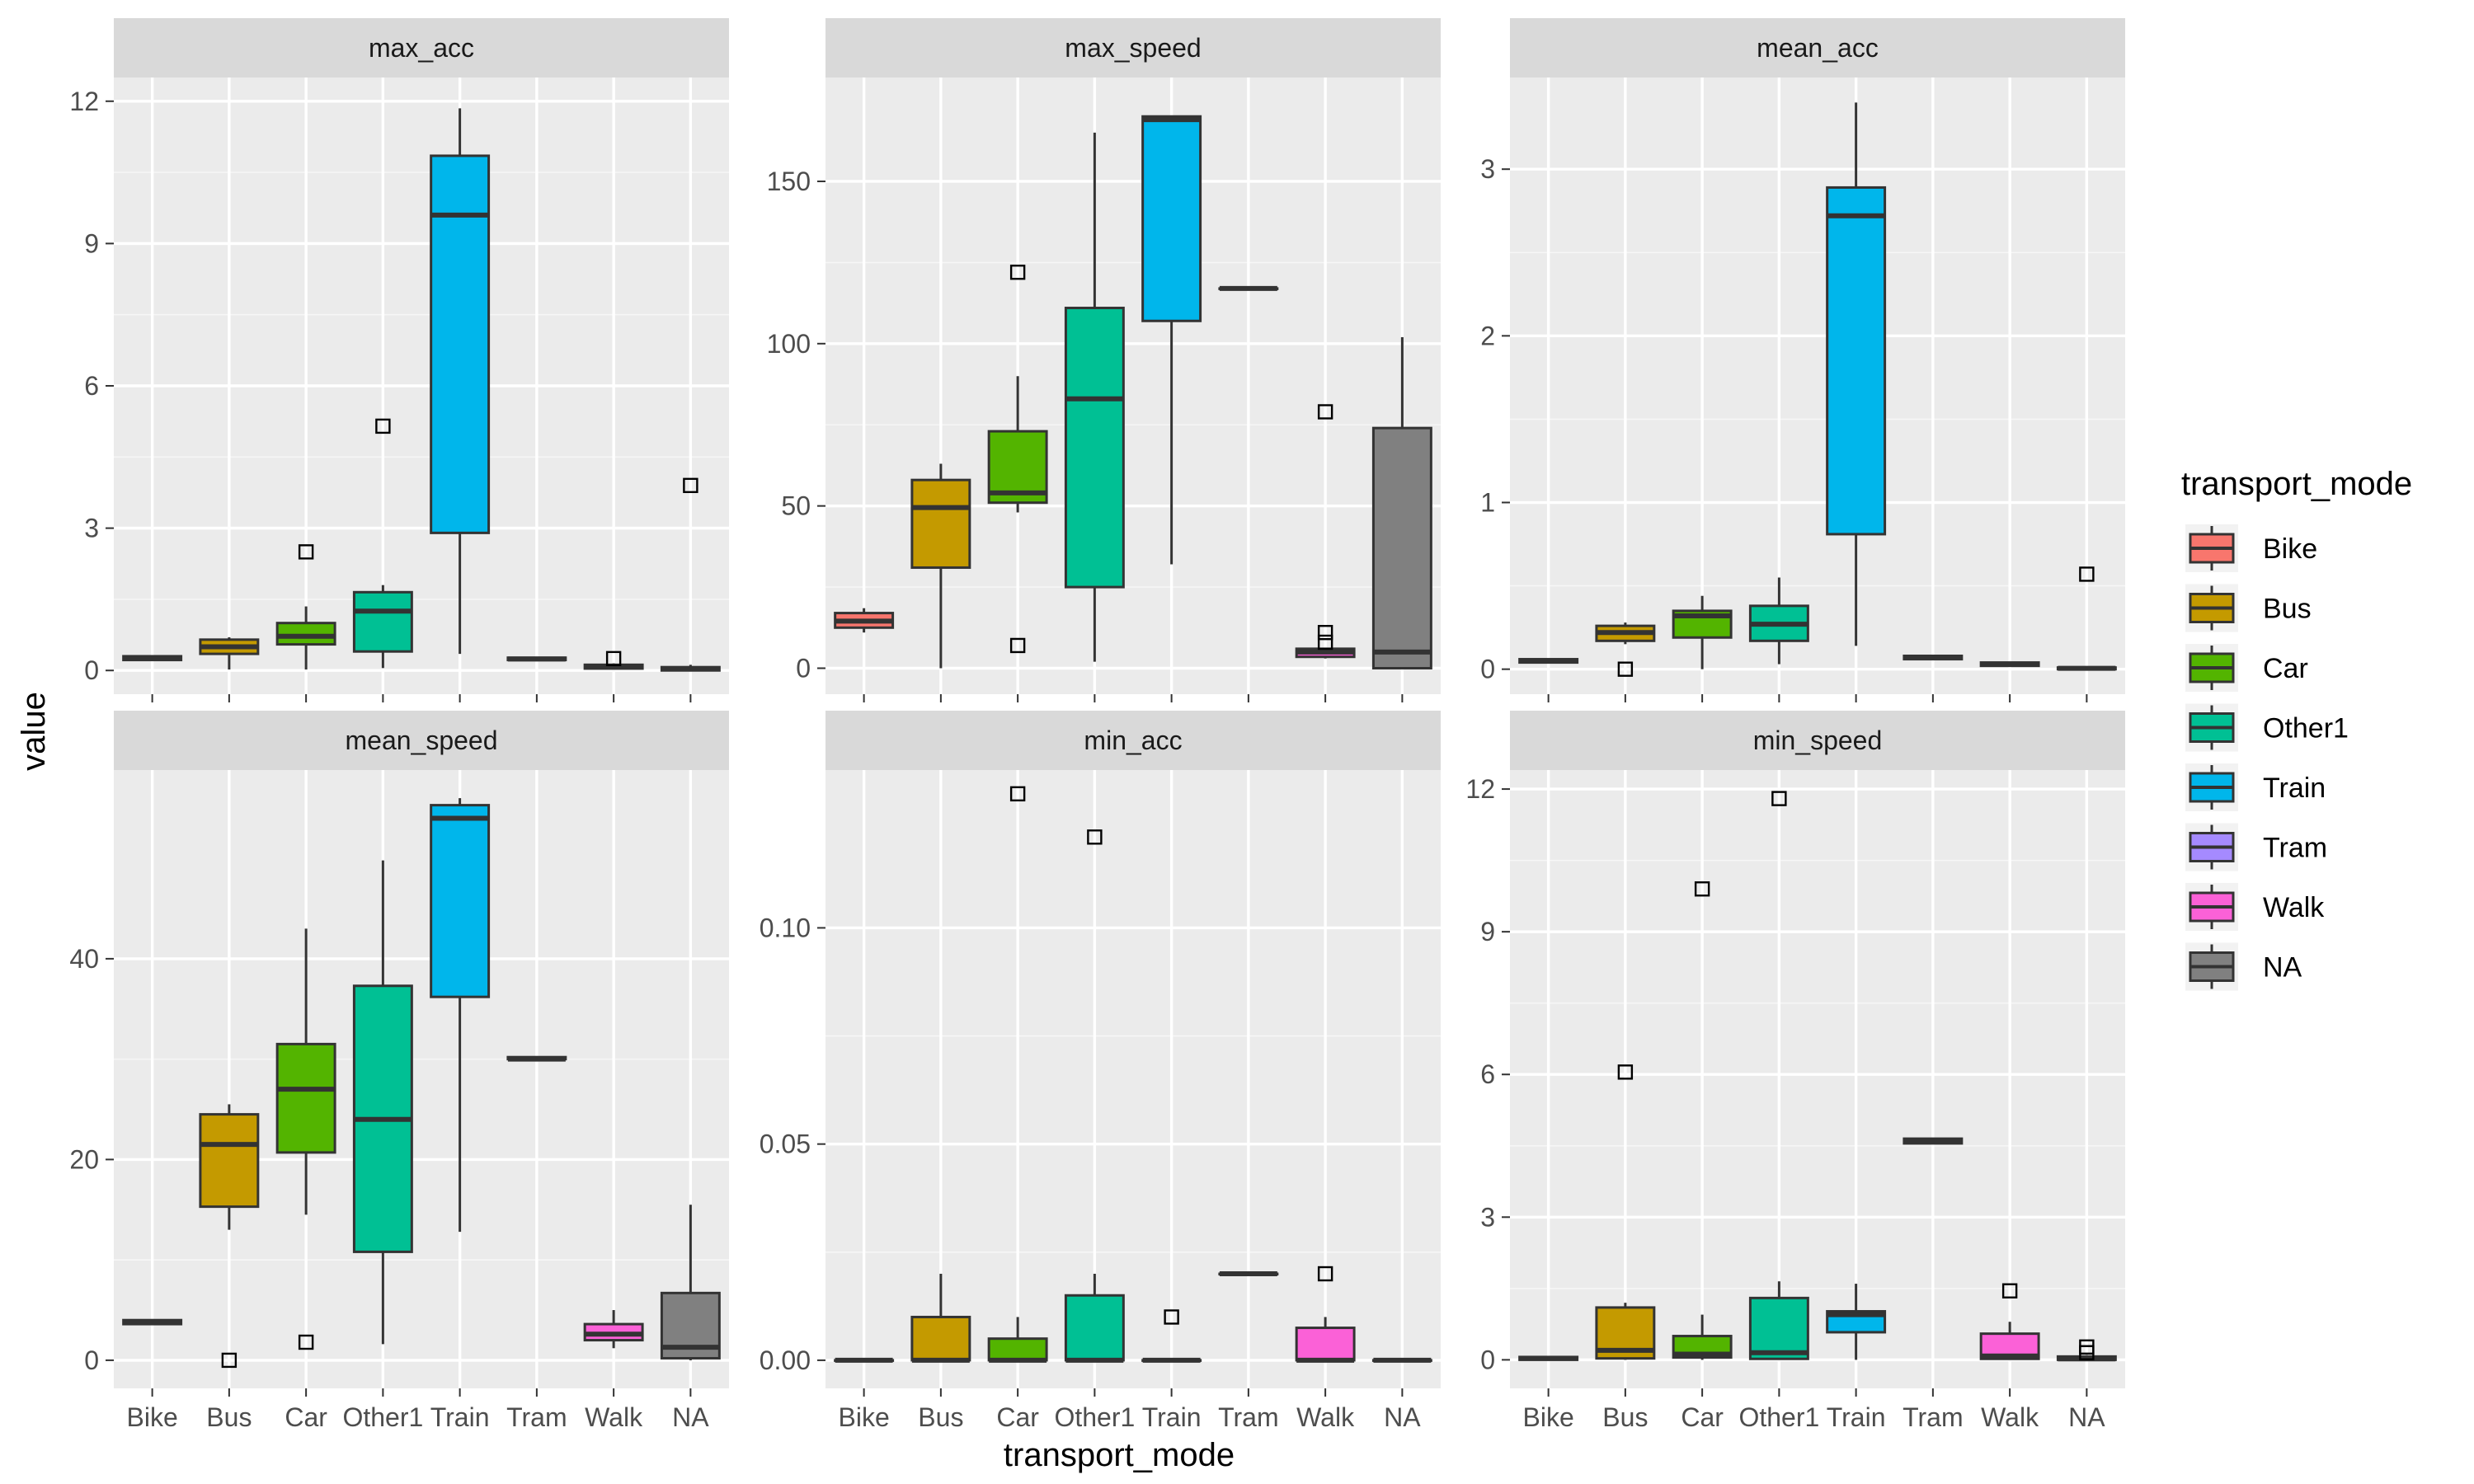  I want to click on legend-item-other1: Other1, so click(2267, 727).